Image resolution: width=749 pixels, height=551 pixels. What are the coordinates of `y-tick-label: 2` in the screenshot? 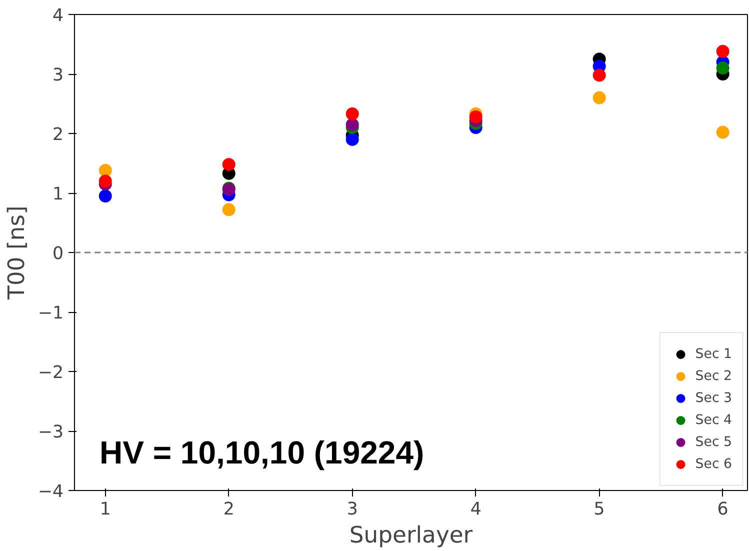 It's located at (58, 135).